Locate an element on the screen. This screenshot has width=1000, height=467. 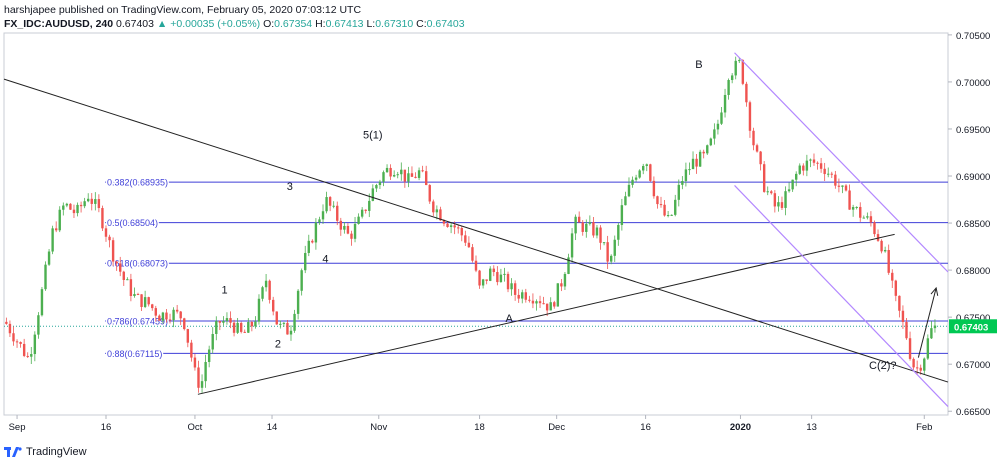
fib-level-label: 0.5(0.68504) is located at coordinates (132, 223).